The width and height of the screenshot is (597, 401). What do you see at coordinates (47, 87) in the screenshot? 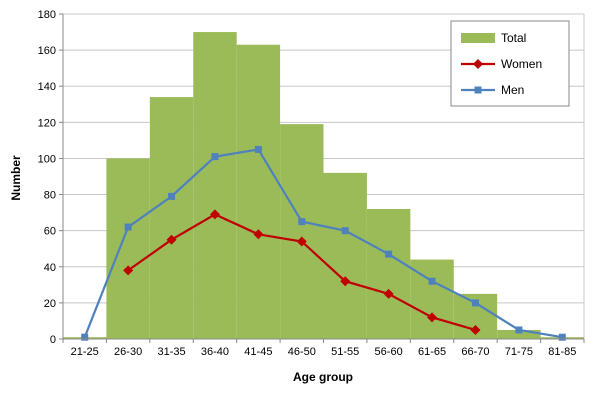
I see `y-tick-label: 140` at bounding box center [47, 87].